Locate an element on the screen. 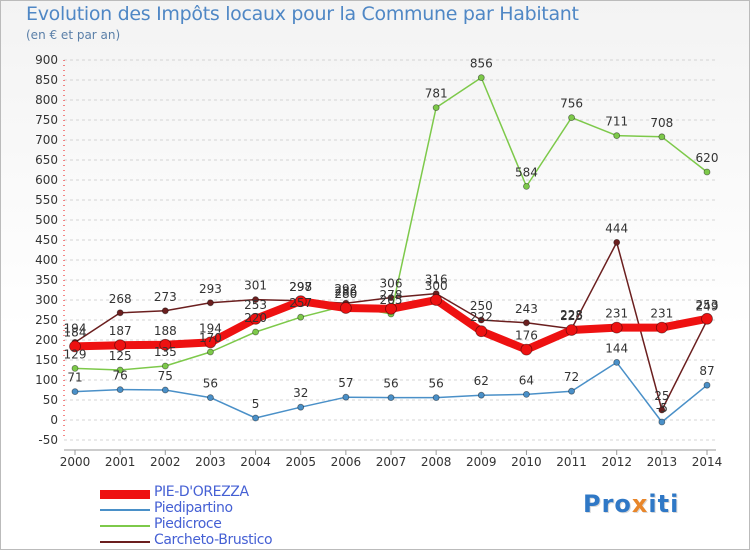 The image size is (750, 550). data-label-carcheto-brustico: 228 is located at coordinates (571, 315).